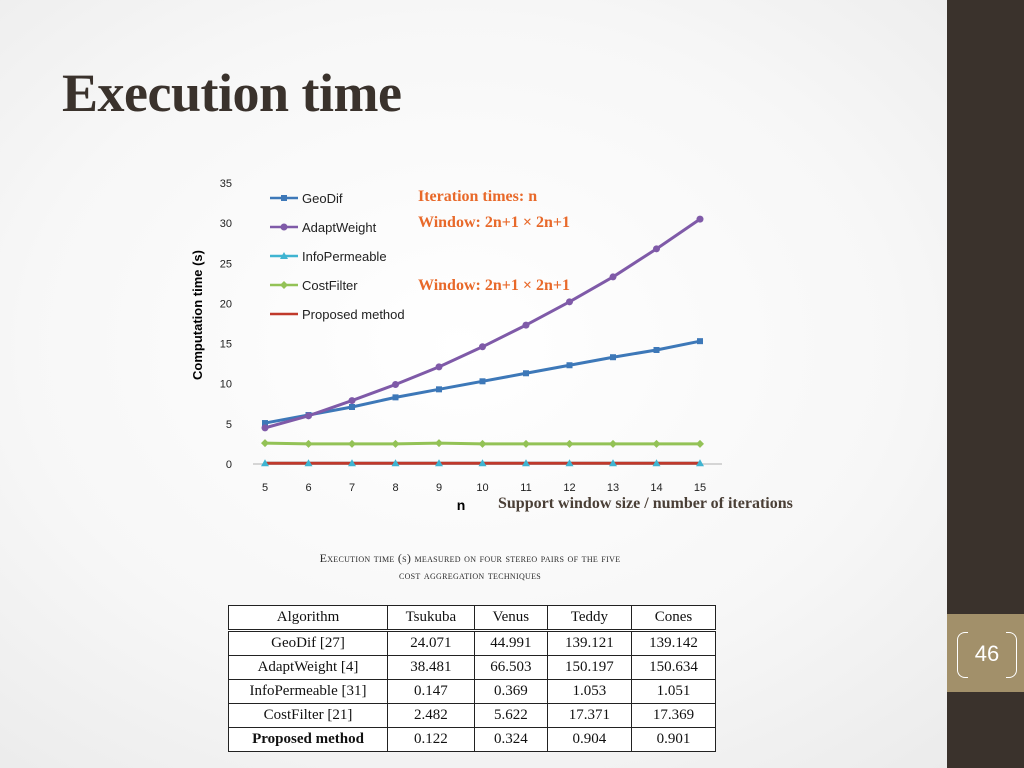  Describe the element at coordinates (344, 256) in the screenshot. I see `legend-label: InfoPermeable` at that location.